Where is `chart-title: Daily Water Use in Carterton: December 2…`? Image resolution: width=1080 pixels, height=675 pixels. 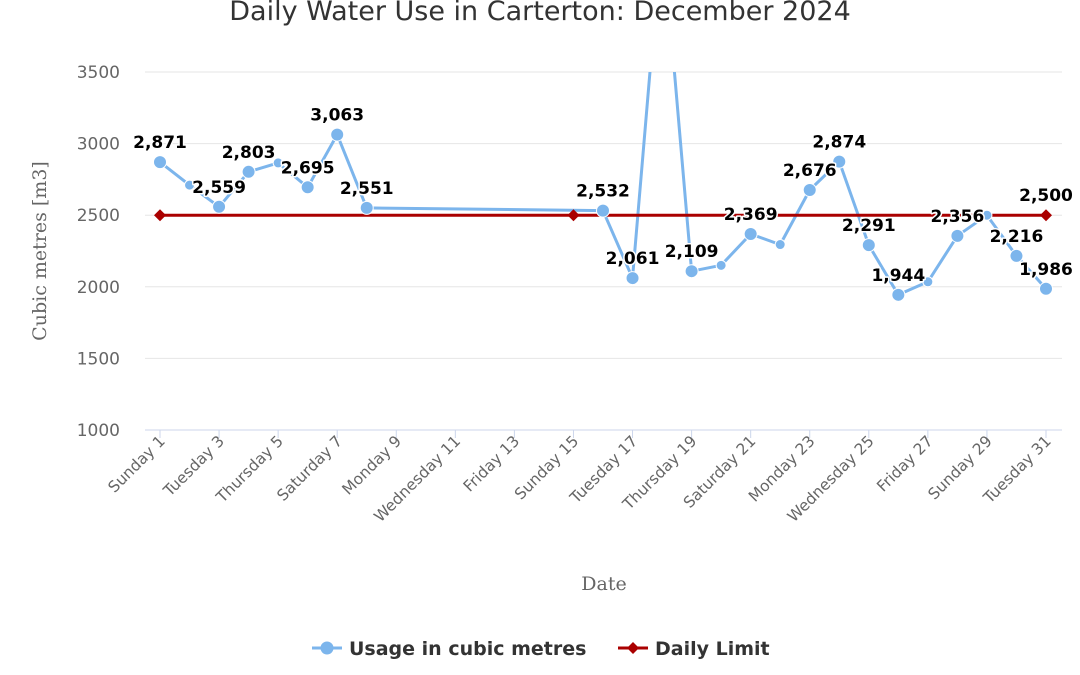 chart-title: Daily Water Use in Carterton: December 2… is located at coordinates (540, 13).